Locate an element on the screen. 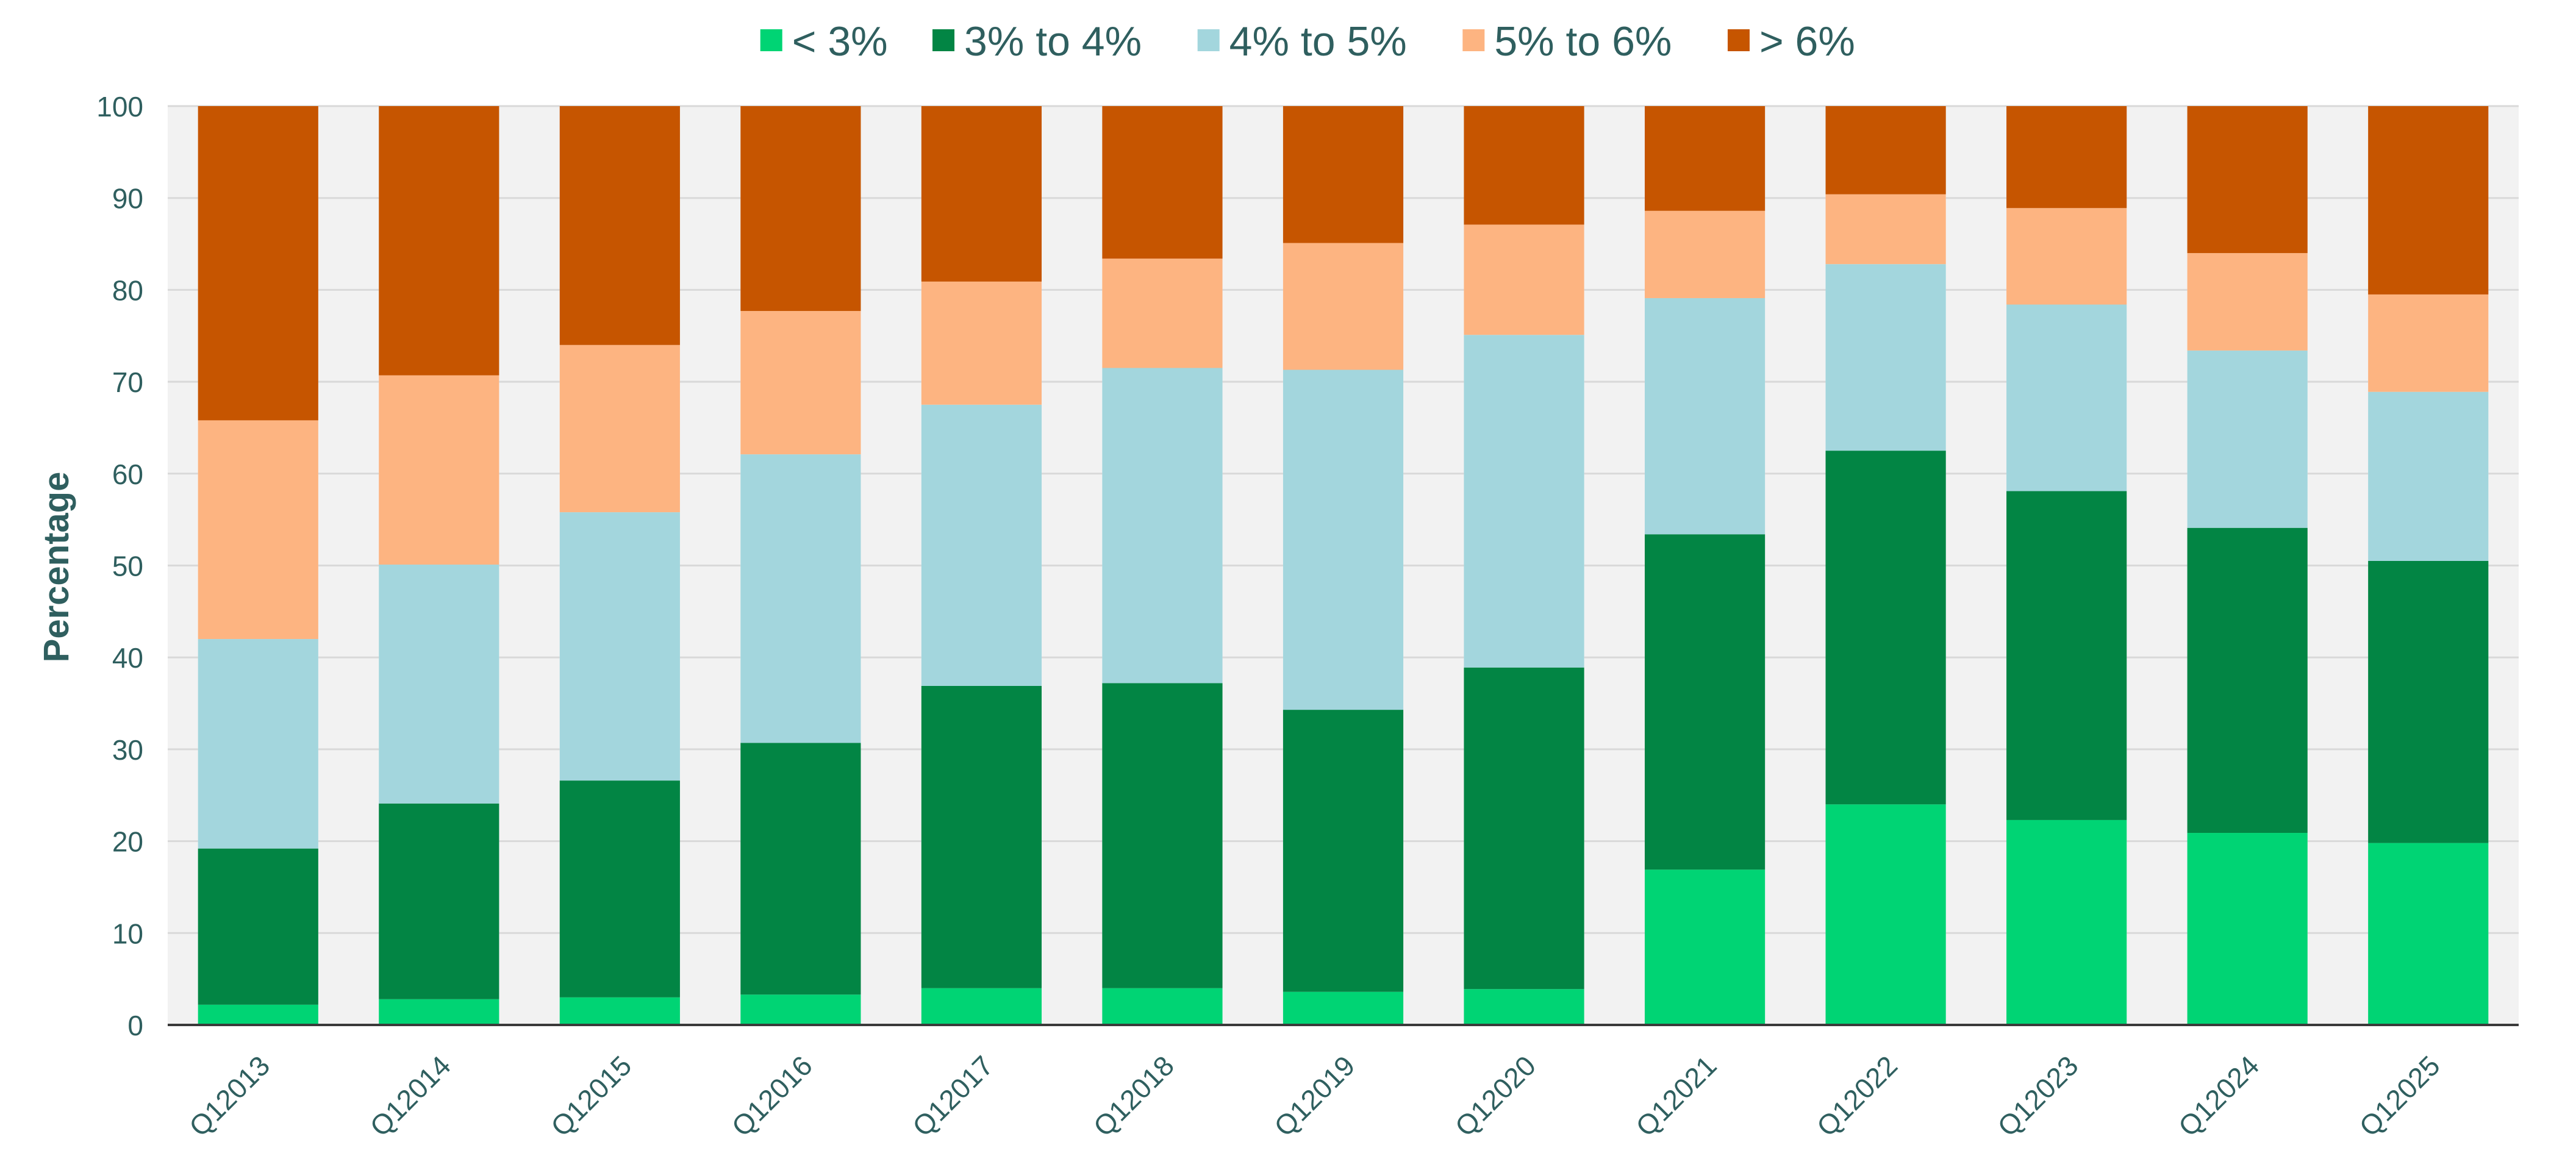 This screenshot has width=2576, height=1167. y-tick-label: 90 is located at coordinates (127, 199).